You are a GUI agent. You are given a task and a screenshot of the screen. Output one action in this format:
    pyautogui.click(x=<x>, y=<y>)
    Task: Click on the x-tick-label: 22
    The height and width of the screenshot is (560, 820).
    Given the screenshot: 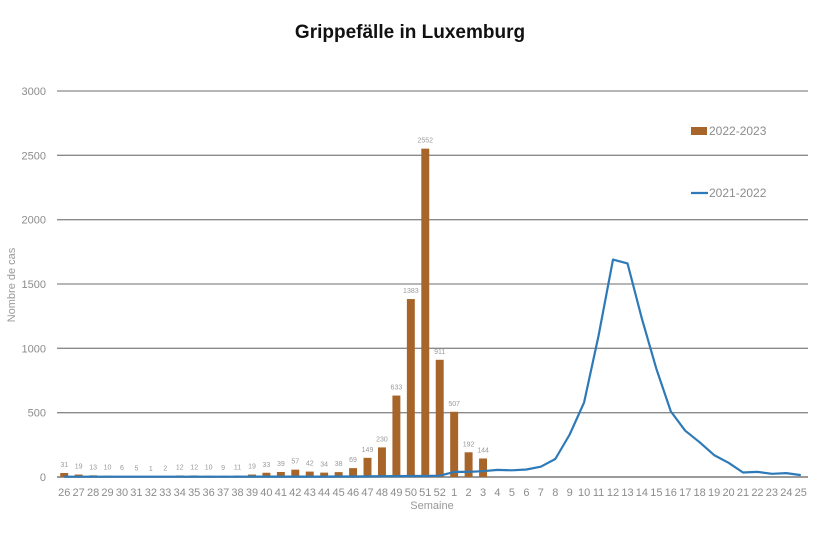 What is the action you would take?
    pyautogui.click(x=757, y=493)
    